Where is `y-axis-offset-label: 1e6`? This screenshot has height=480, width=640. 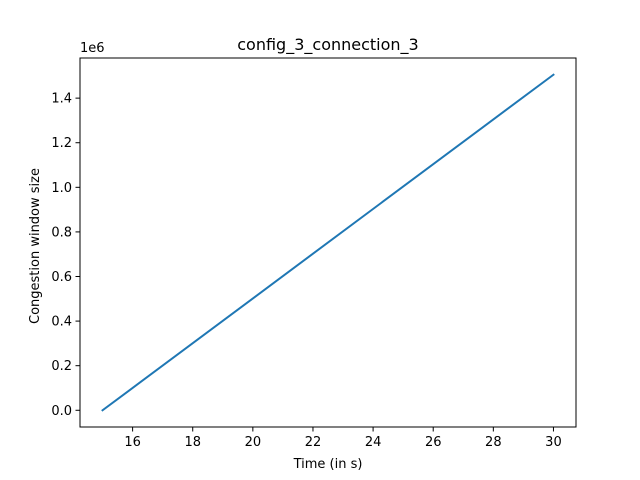
y-axis-offset-label: 1e6 is located at coordinates (92, 48).